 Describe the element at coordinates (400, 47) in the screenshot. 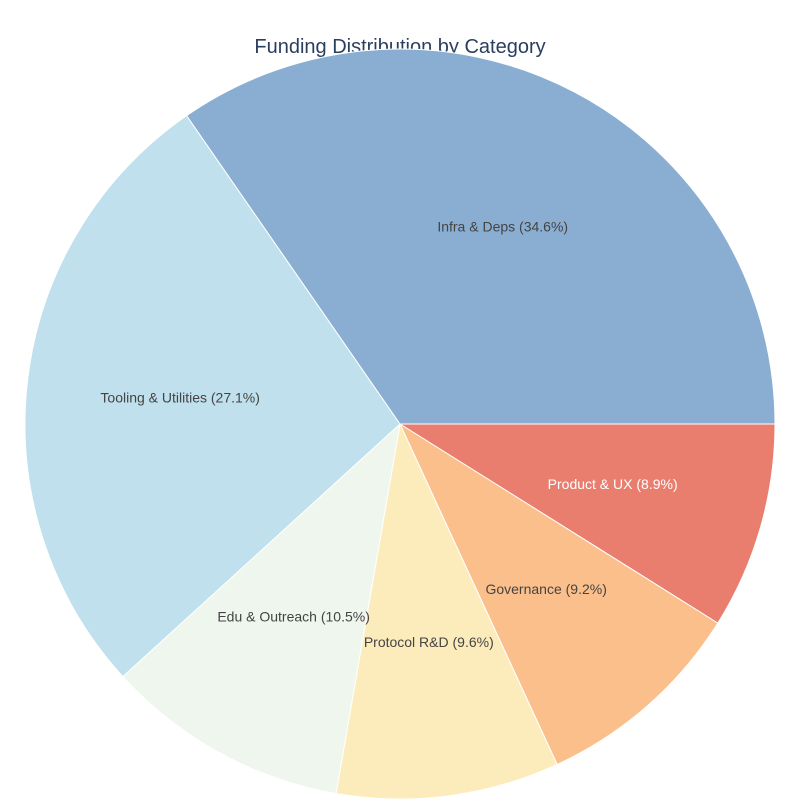

I see `chart-title: Funding Distribution by Category` at that location.